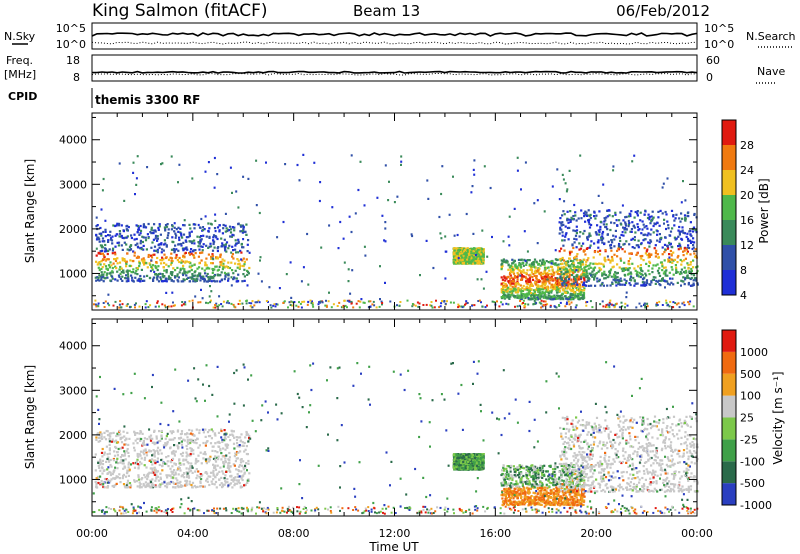 The image size is (800, 554). I want to click on colorbar-tick-label: 20, so click(747, 195).